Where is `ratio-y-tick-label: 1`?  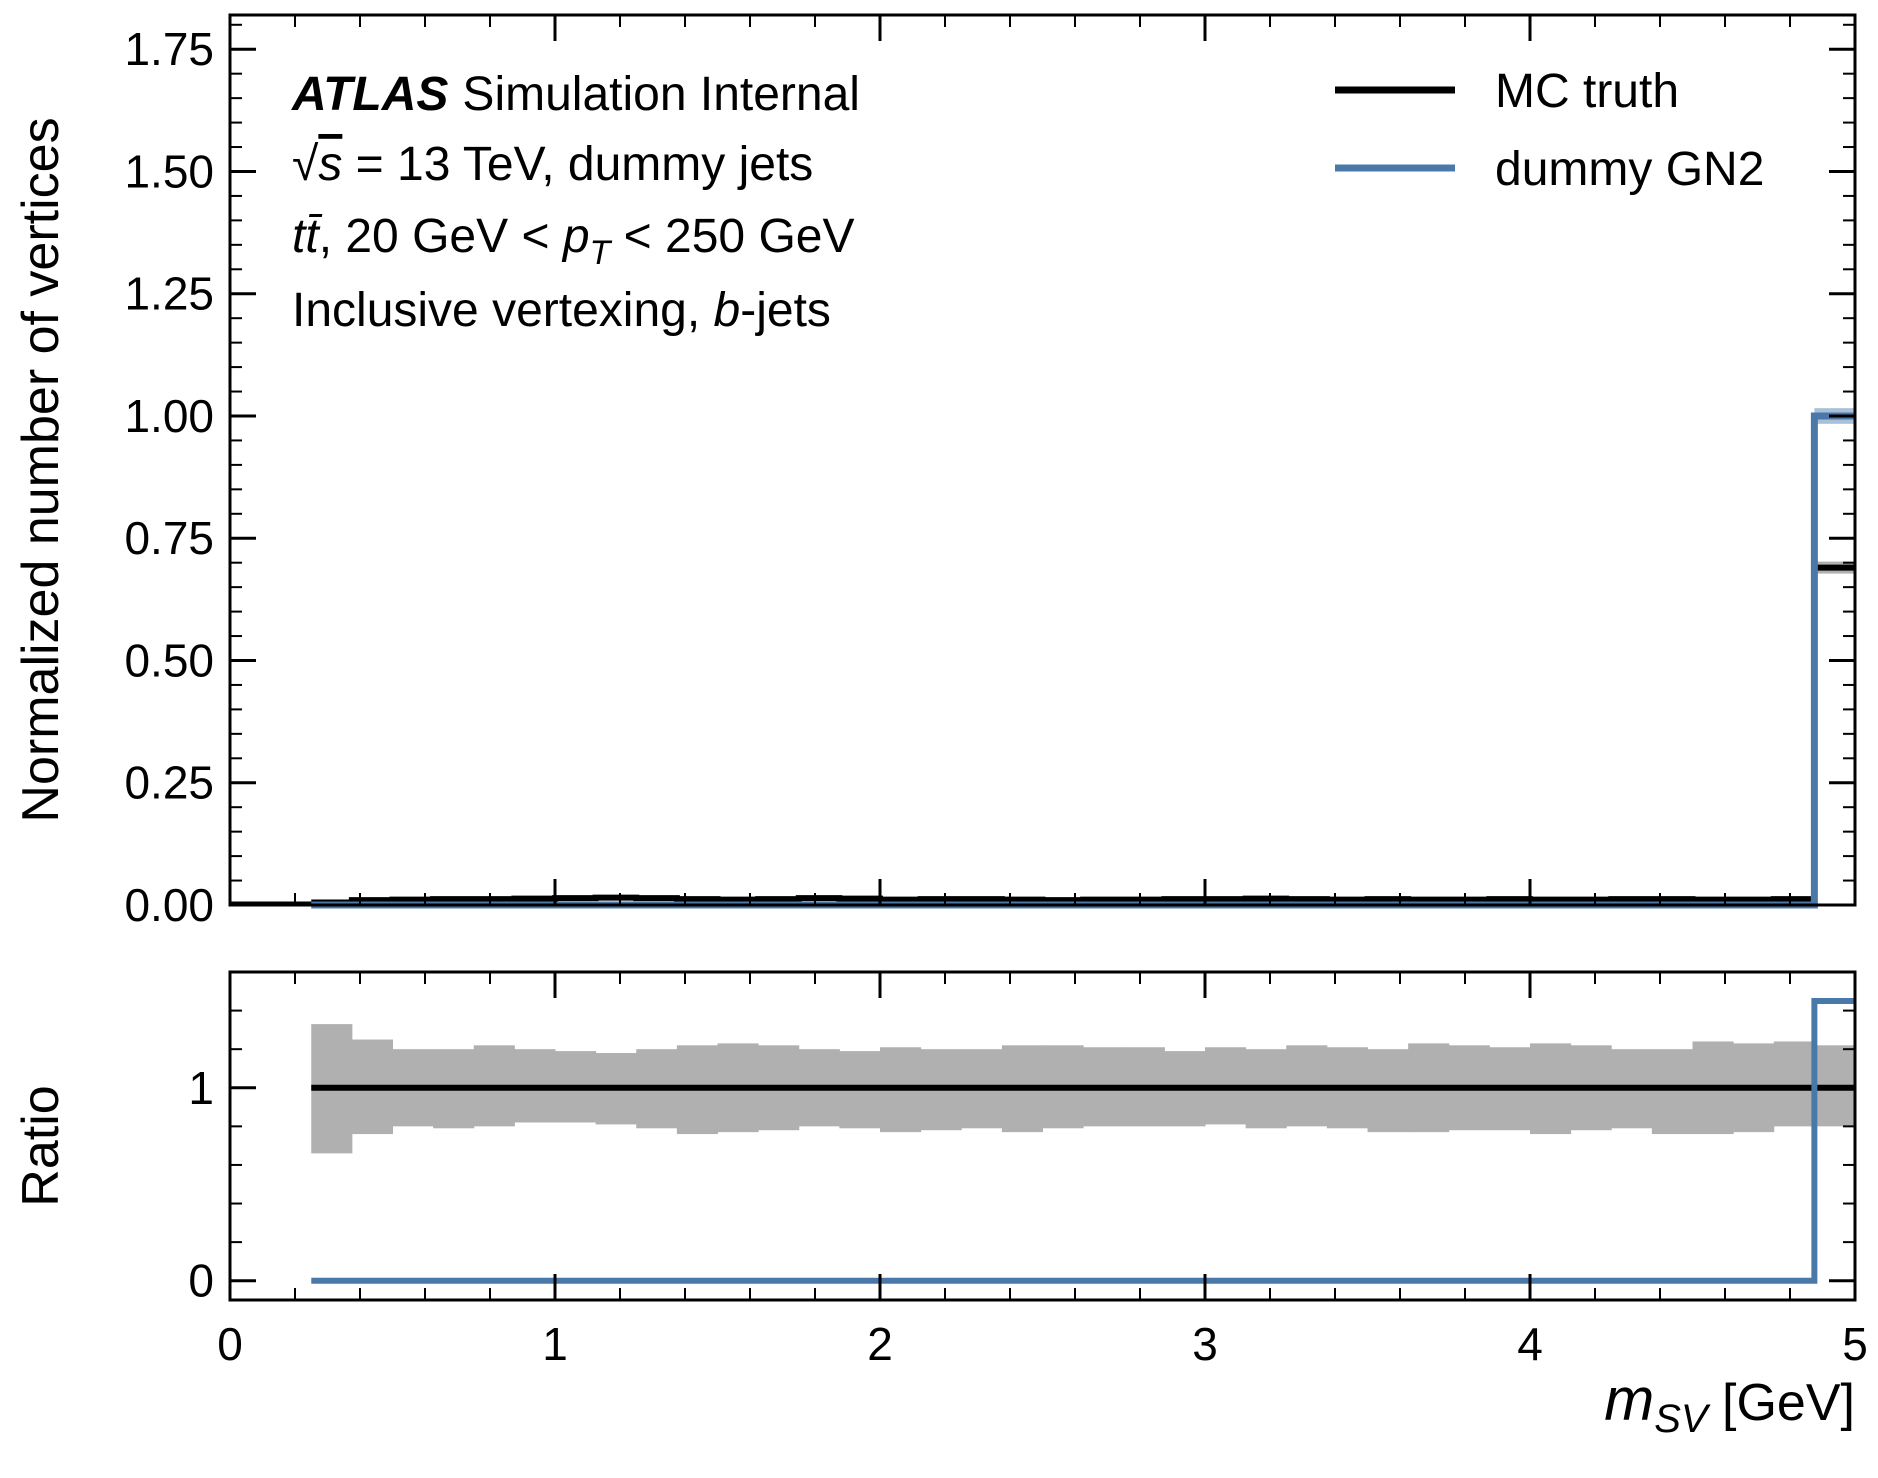 ratio-y-tick-label: 1 is located at coordinates (201, 1088).